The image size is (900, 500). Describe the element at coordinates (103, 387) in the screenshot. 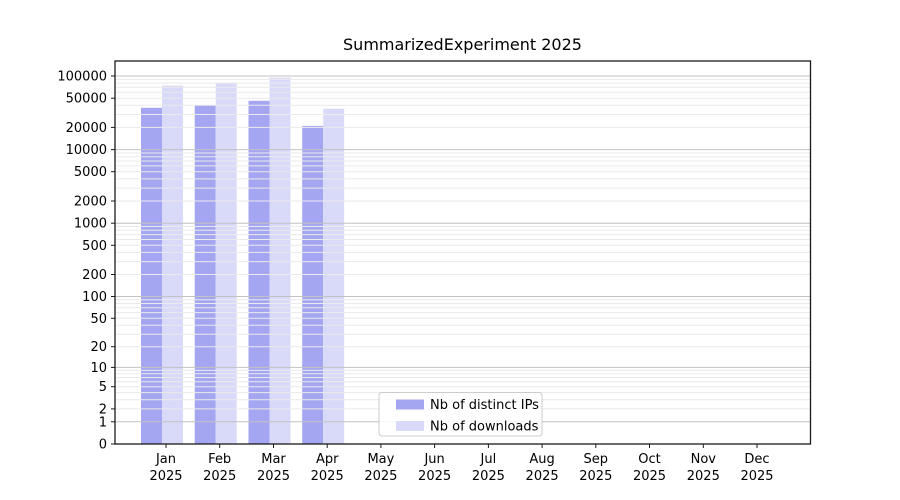

I see `y-tick-label: 5` at that location.